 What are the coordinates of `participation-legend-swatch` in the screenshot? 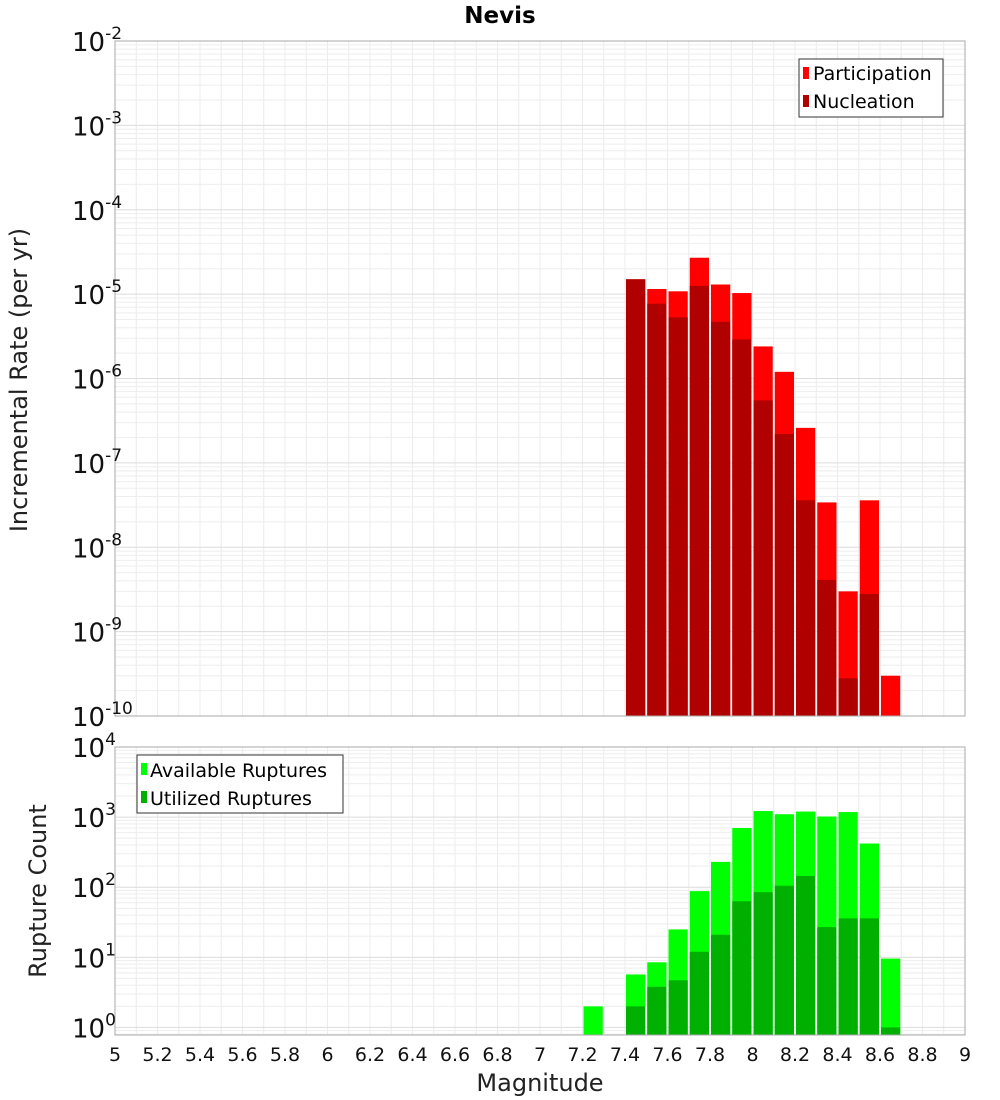 It's located at (806, 73).